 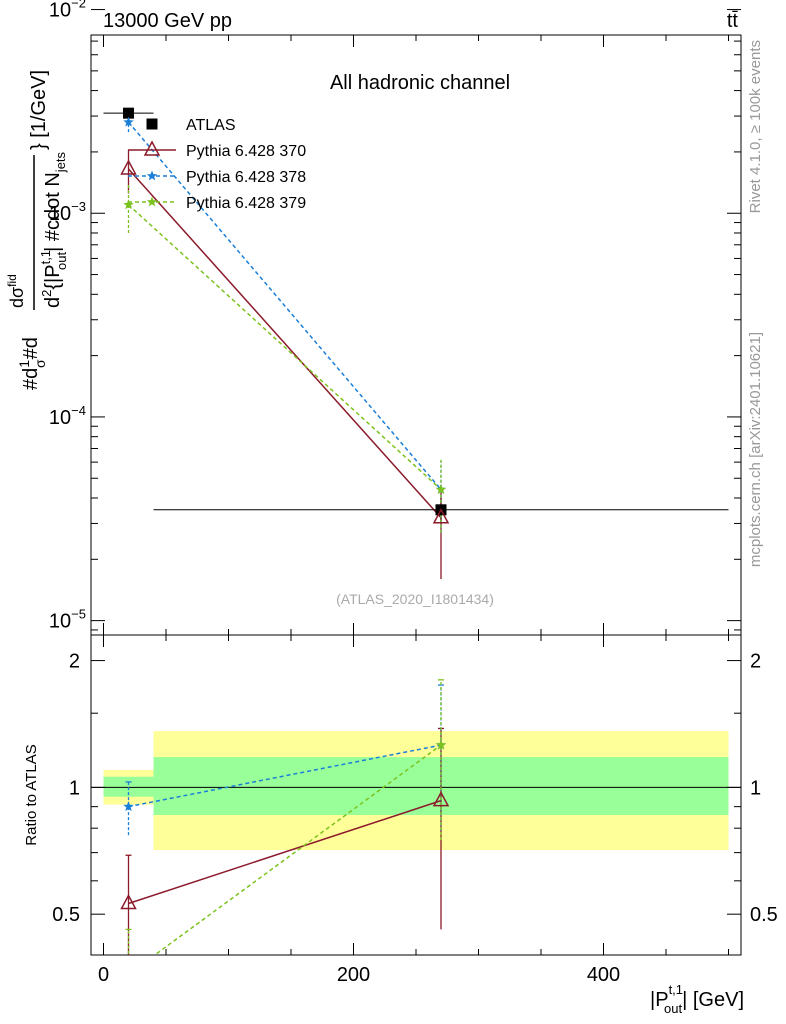 What do you see at coordinates (755, 662) in the screenshot?
I see `ratio-y-tick-label-right: 2` at bounding box center [755, 662].